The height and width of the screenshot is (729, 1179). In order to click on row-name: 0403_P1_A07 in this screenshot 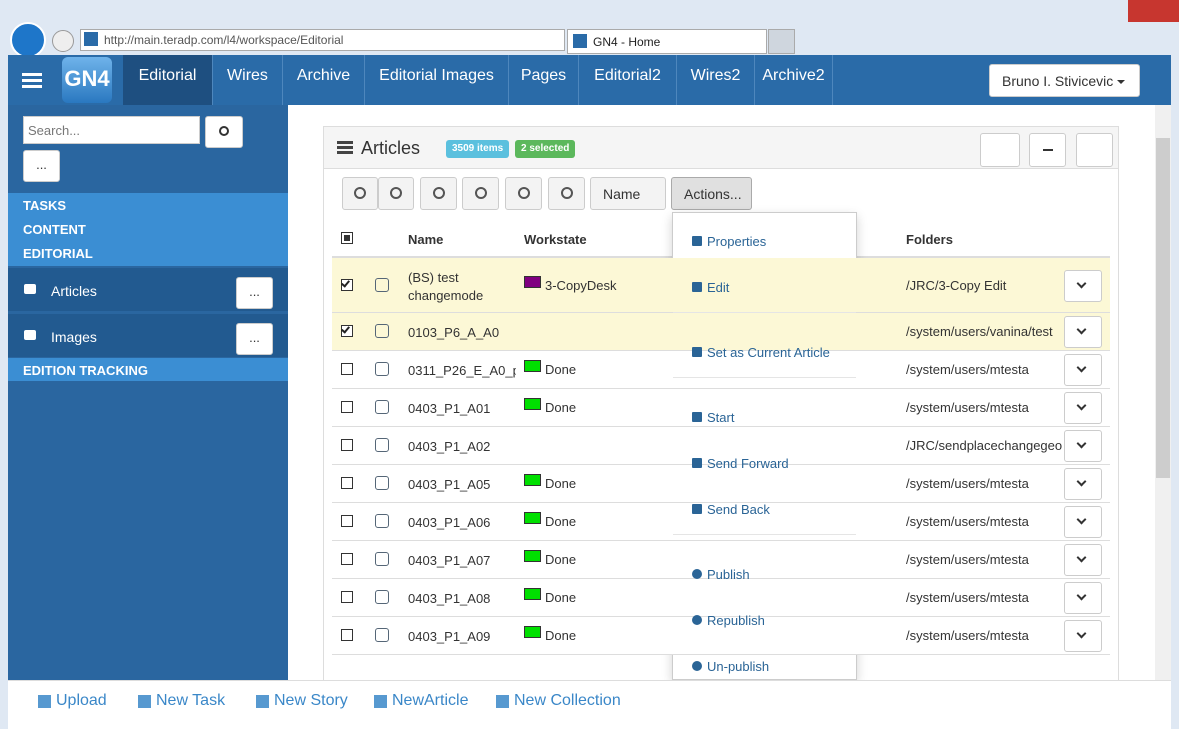, I will do `click(449, 560)`.